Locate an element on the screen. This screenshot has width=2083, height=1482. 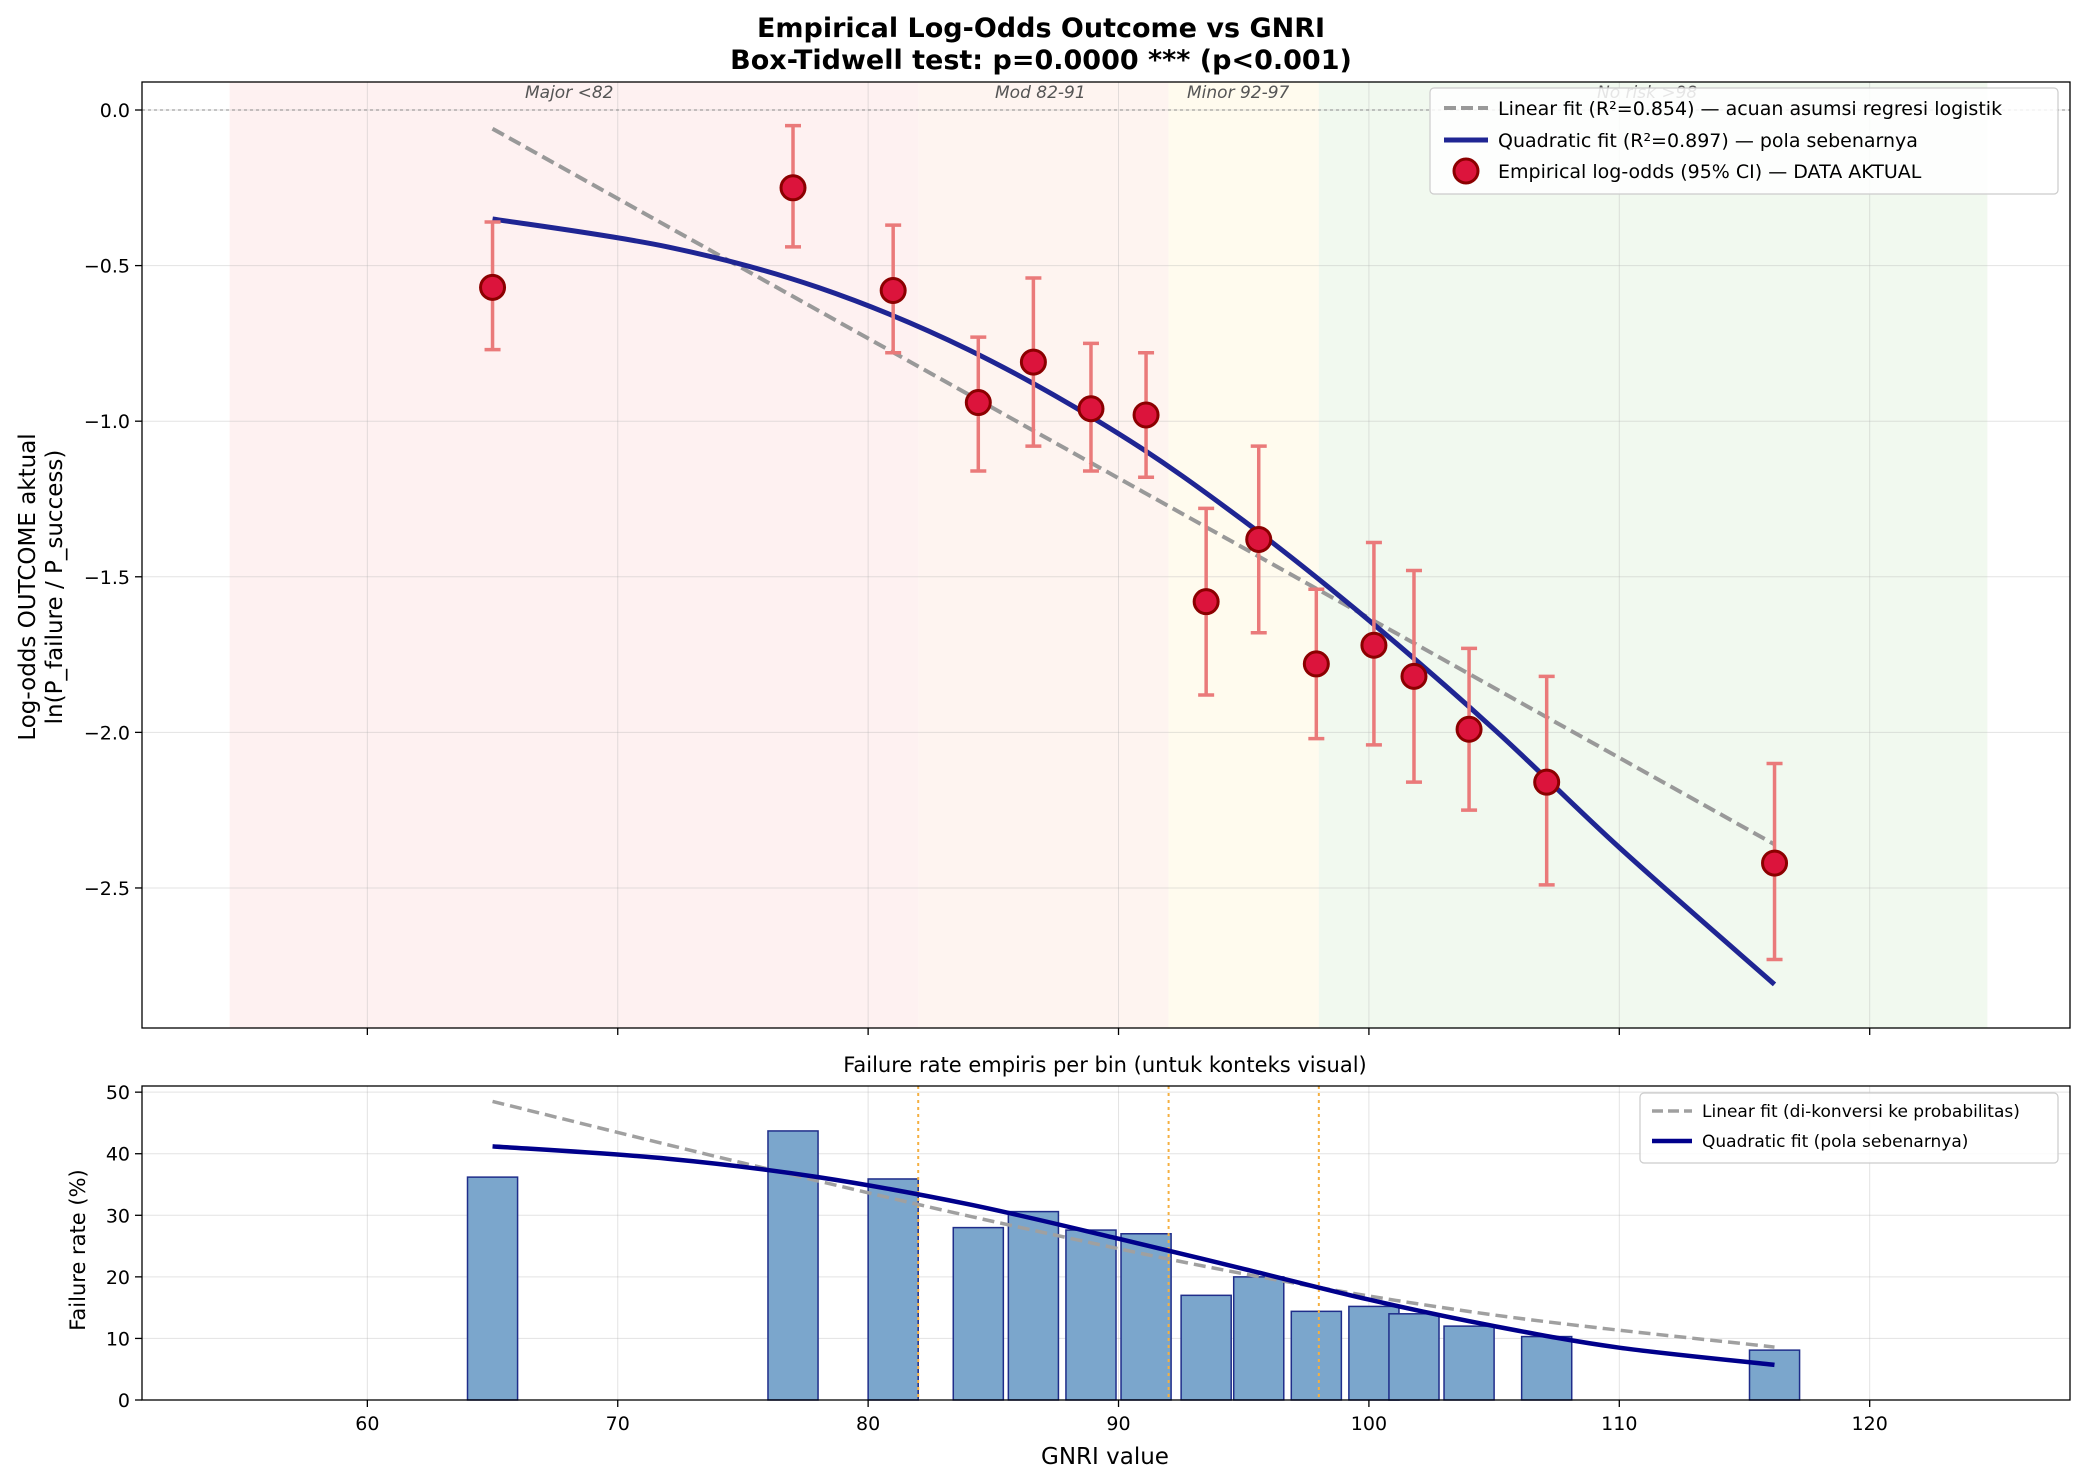
y-tick-label: 0.0 is located at coordinates (115, 111).